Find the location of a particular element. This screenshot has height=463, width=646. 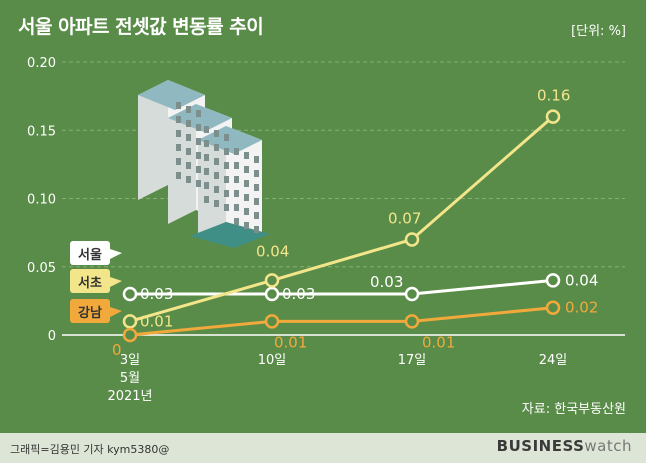

data-label: 0.02 is located at coordinates (581, 308).